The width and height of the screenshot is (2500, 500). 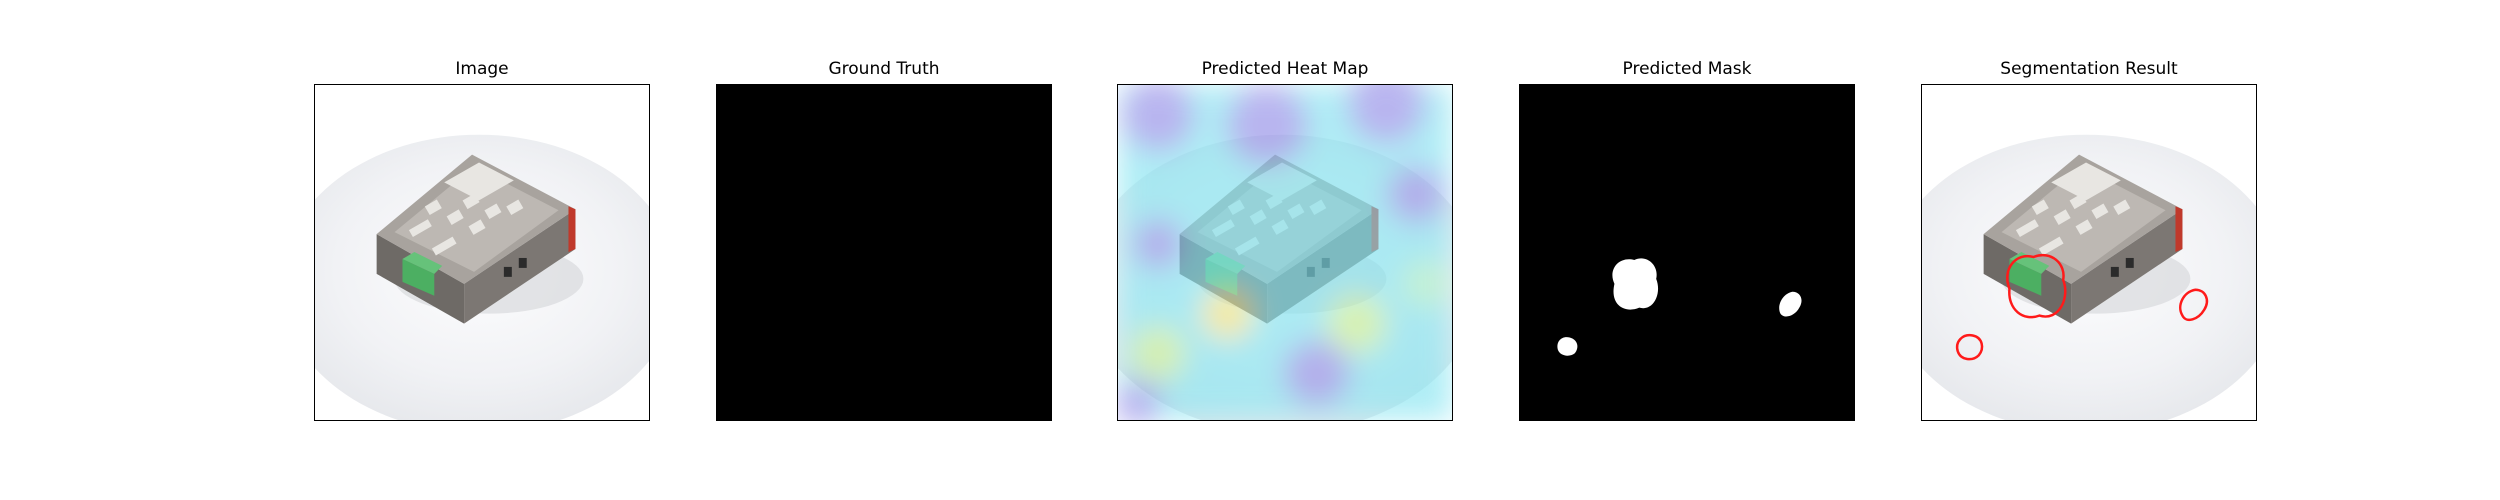 I want to click on predicted-mask, so click(x=1687, y=252).